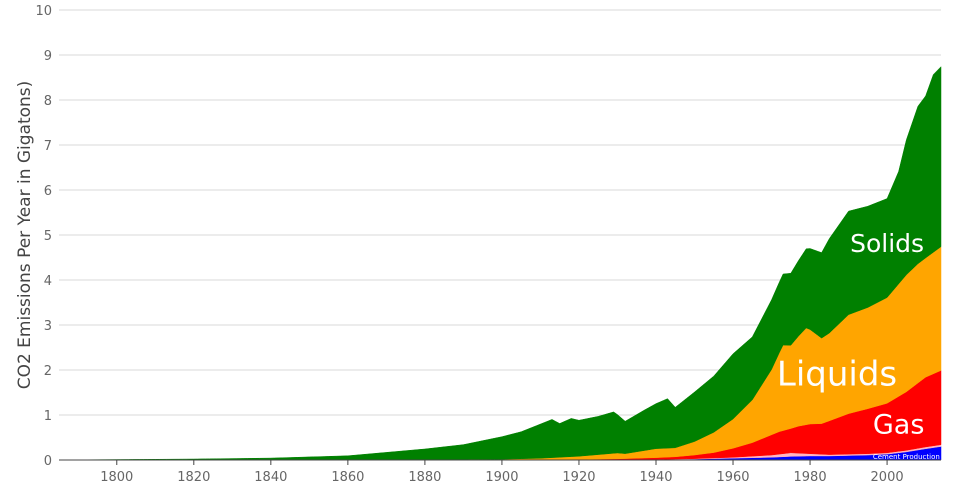 The image size is (960, 500). I want to click on y-tick-label: 8, so click(48, 101).